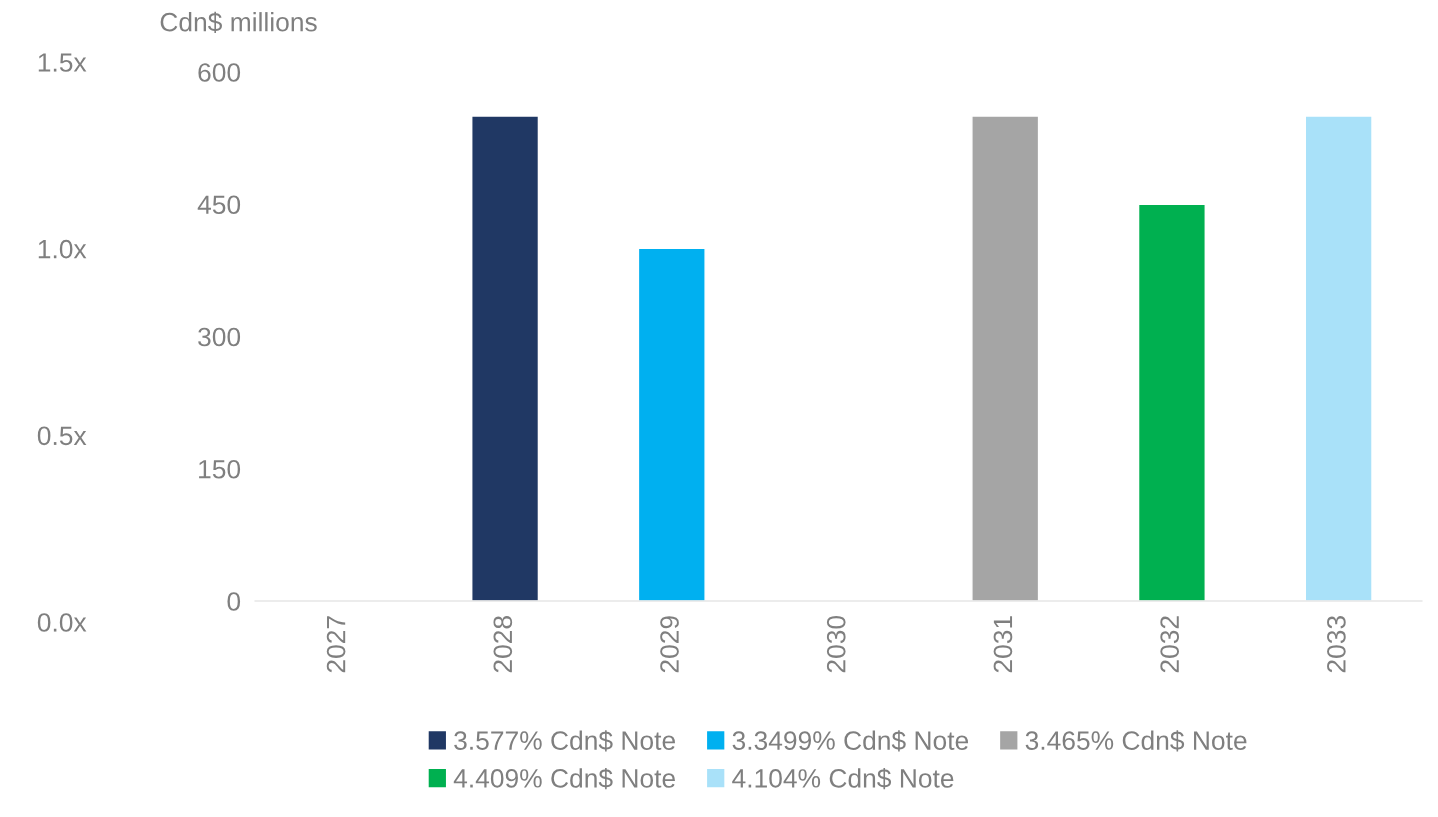 The height and width of the screenshot is (817, 1438). I want to click on x-tick-label: 2028, so click(503, 644).